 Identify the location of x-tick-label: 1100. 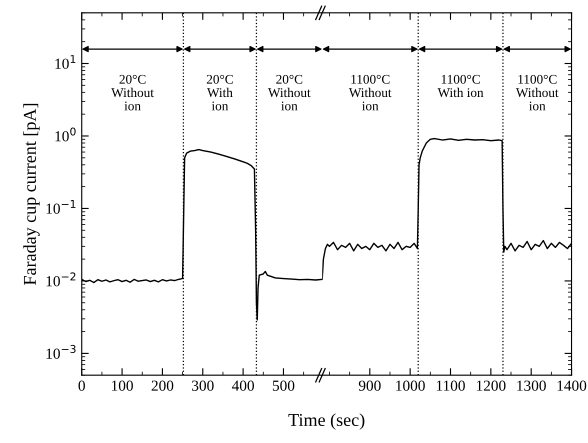
(450, 385).